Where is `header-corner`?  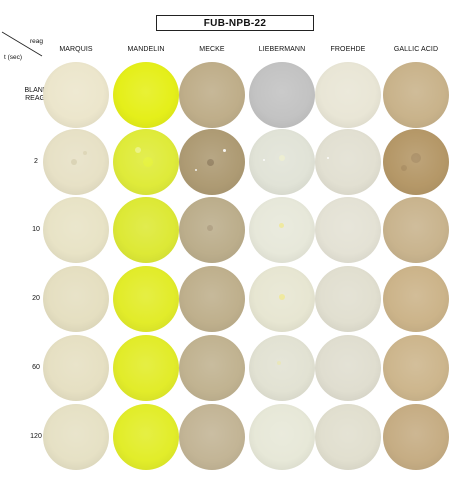
header-corner is located at coordinates (22, 45).